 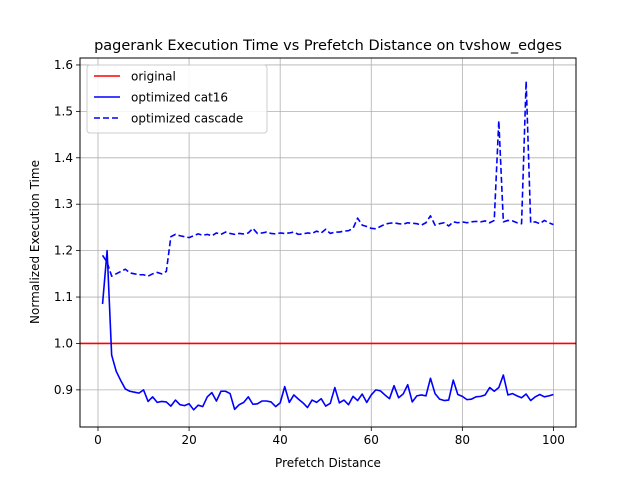 I want to click on y-tick-label: 0.9, so click(x=63, y=390).